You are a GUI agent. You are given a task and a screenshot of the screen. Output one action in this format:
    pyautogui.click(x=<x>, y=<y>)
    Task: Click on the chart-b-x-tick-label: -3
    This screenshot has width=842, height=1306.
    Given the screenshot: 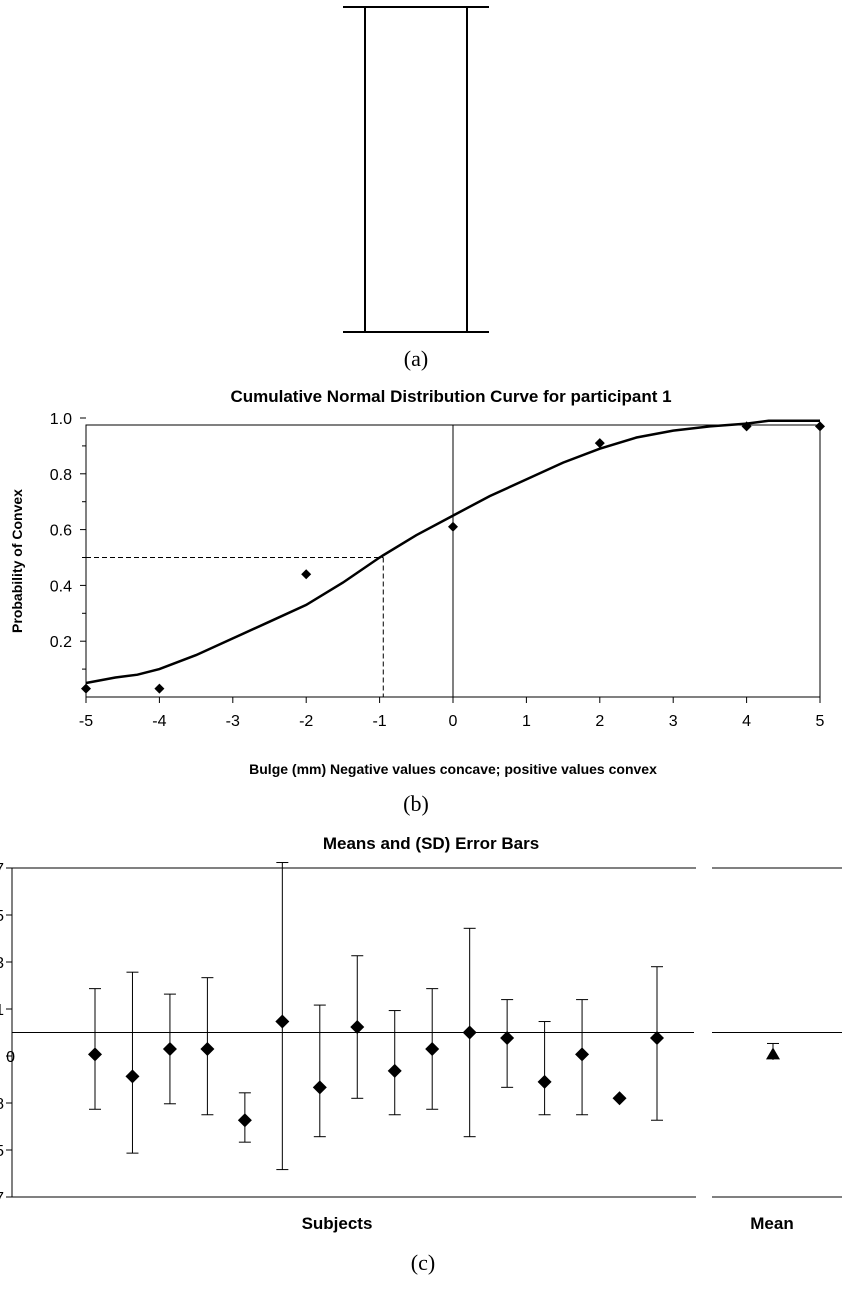 What is the action you would take?
    pyautogui.click(x=233, y=721)
    